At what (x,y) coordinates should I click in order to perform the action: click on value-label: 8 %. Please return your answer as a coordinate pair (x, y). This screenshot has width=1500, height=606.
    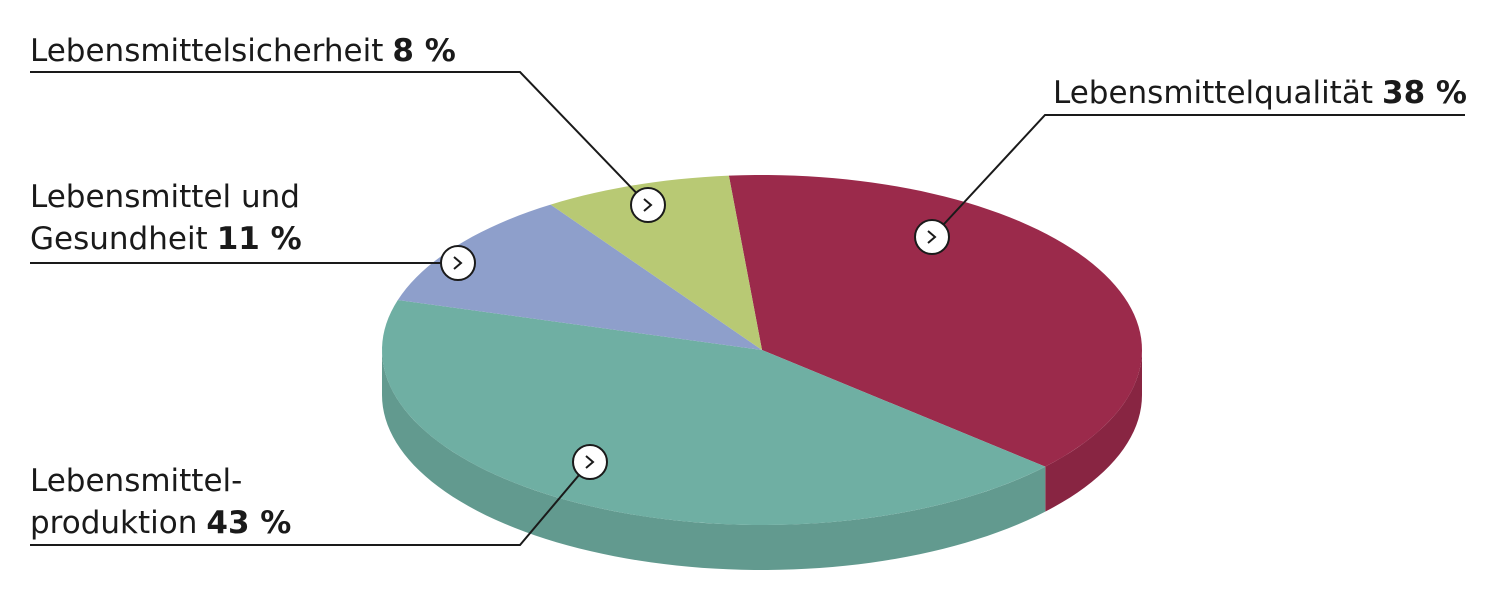
    Looking at the image, I should click on (424, 51).